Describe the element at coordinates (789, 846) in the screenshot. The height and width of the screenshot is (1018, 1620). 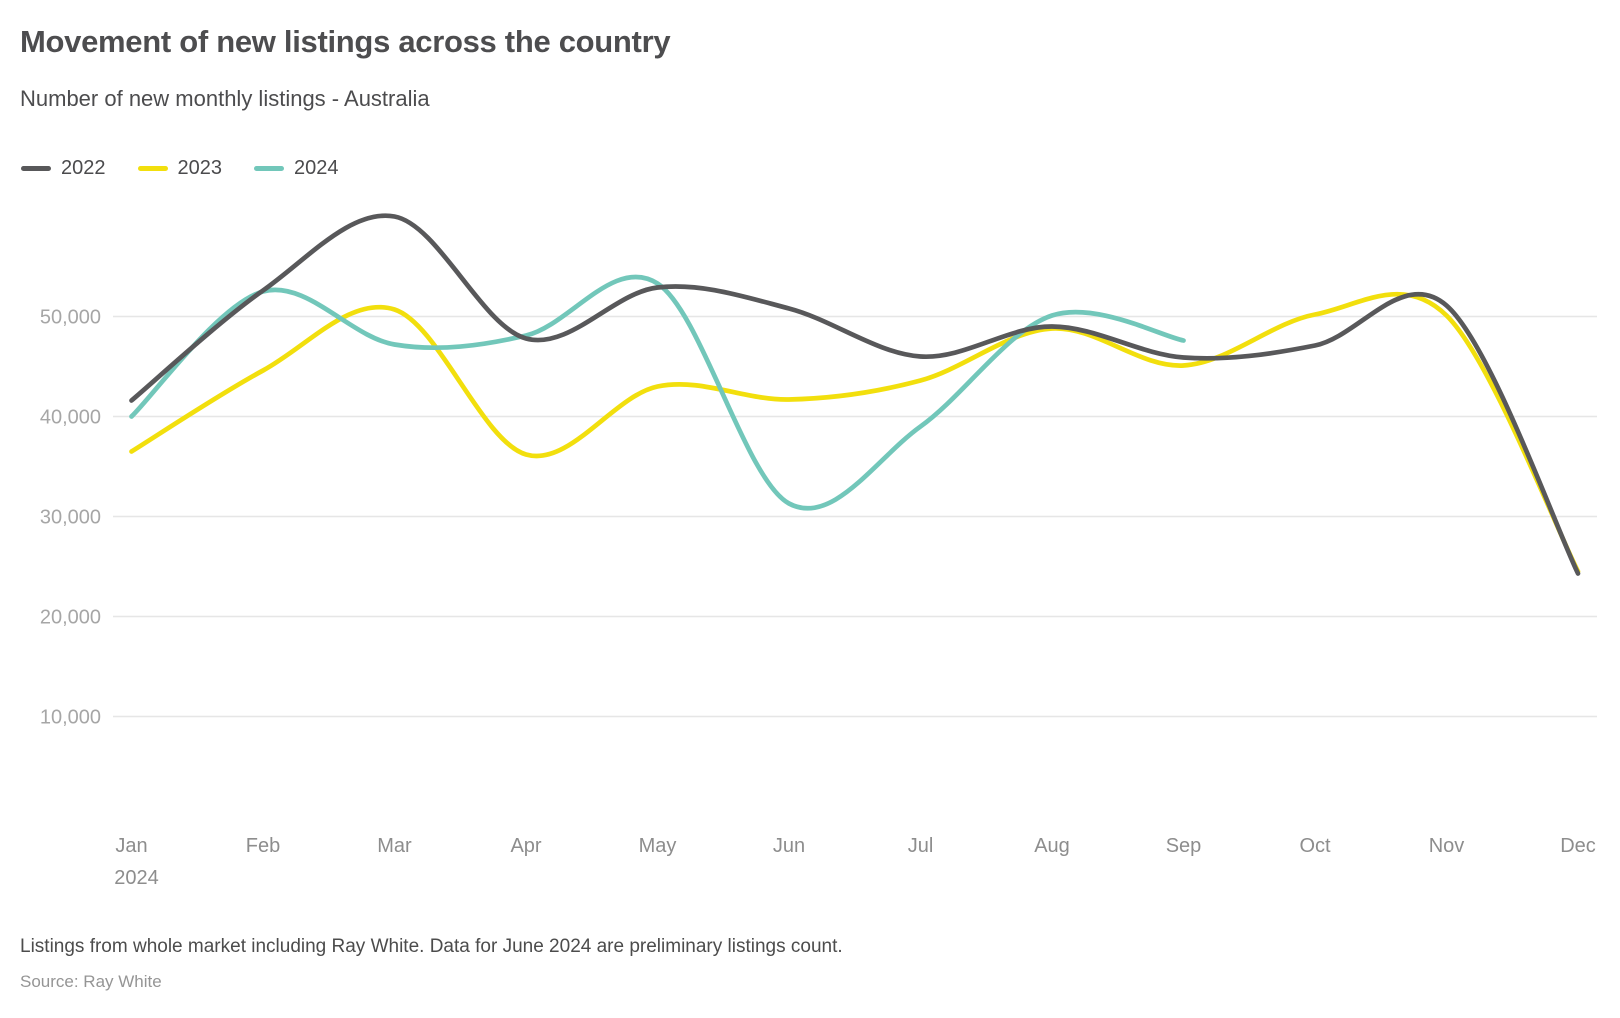
I see `x-tick-label-jun: Jun` at that location.